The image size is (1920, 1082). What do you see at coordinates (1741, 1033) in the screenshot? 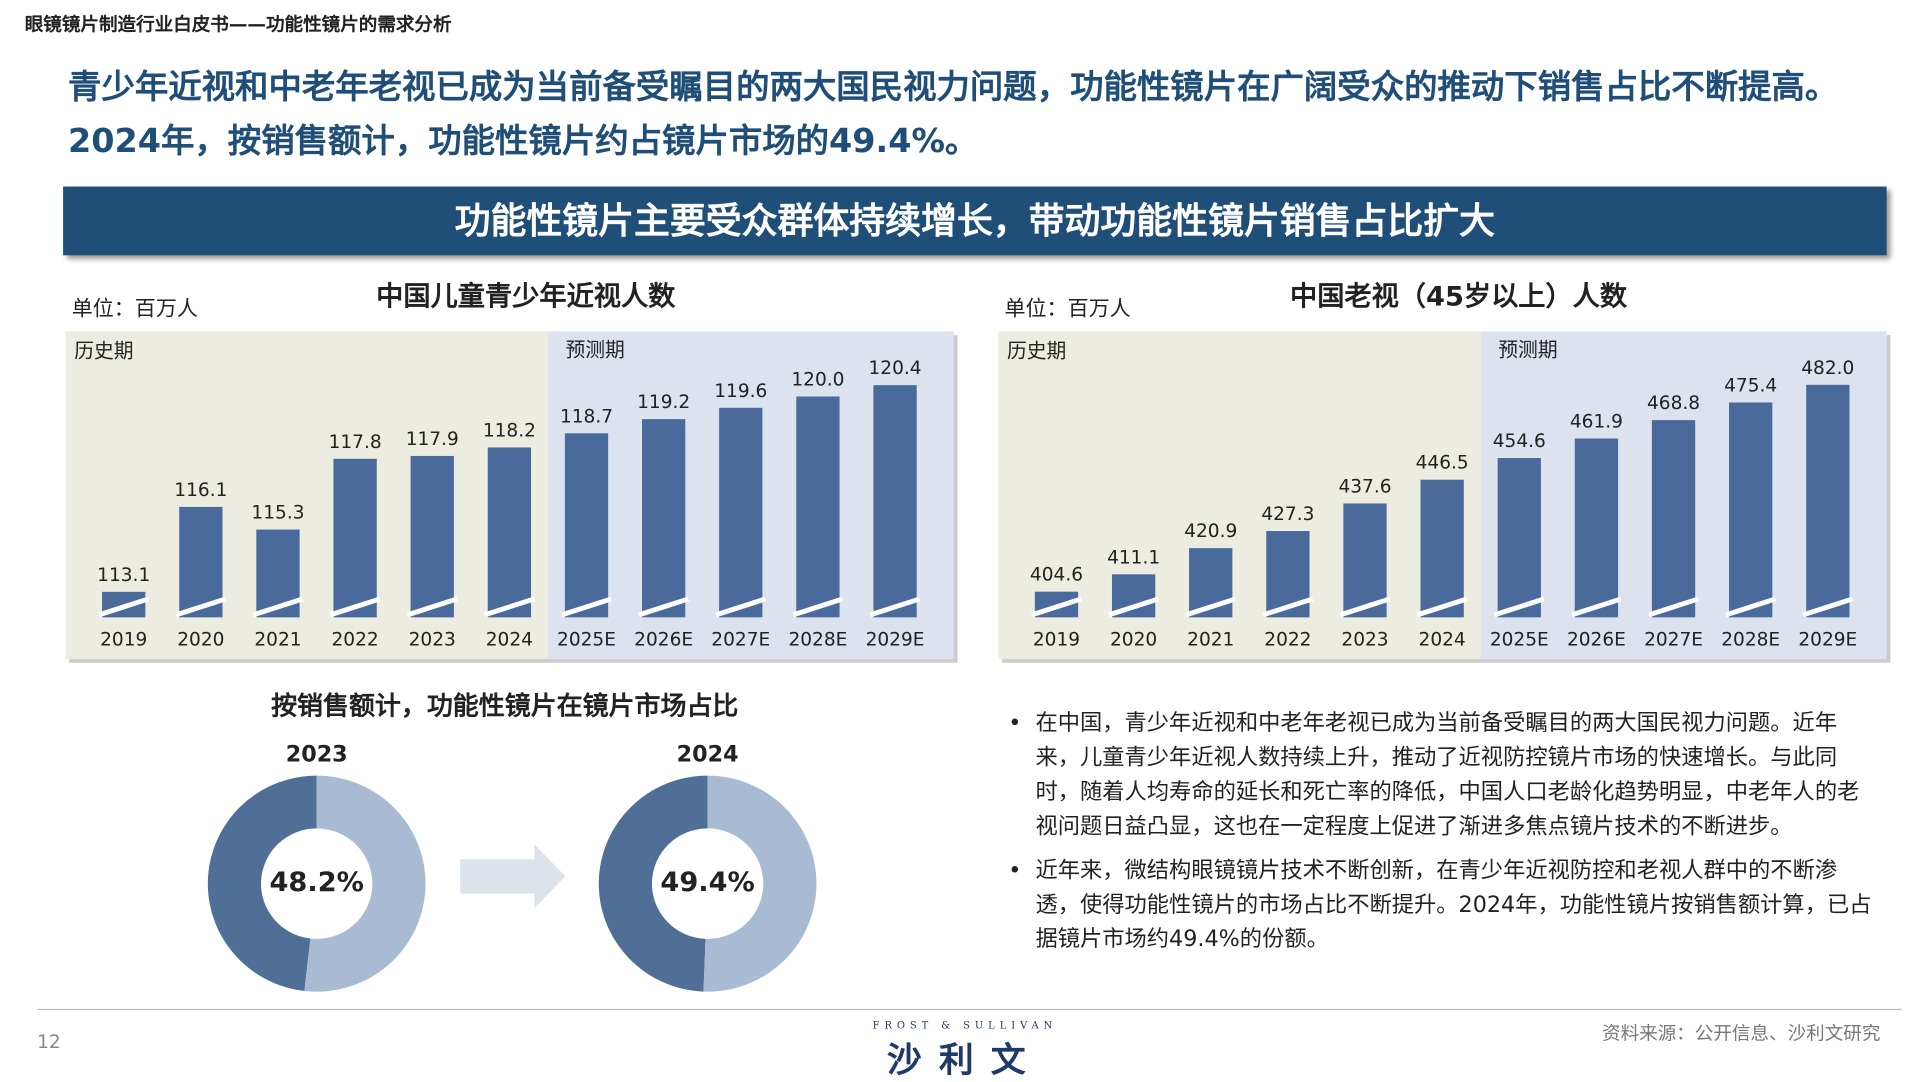
I see `source: 资料来源：公开信息、沙利文研究` at bounding box center [1741, 1033].